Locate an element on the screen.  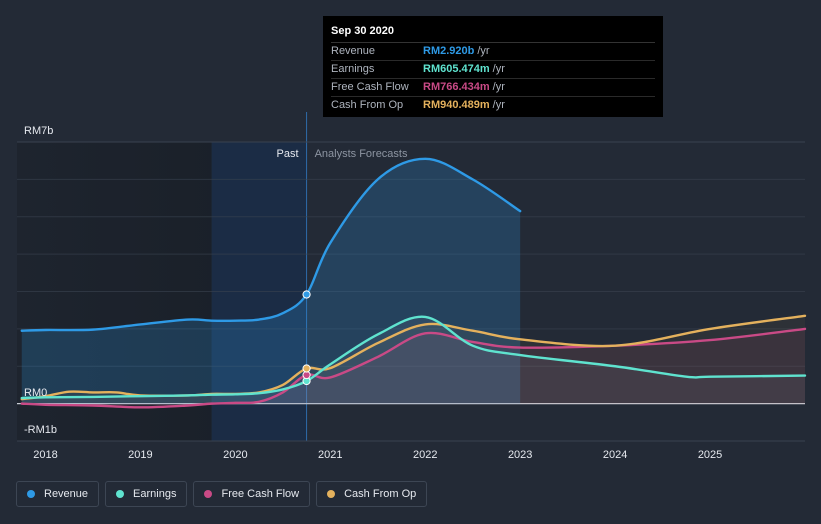
tooltip-row-cash-from-op: Cash From Op RM940.489m /yr is located at coordinates (493, 105).